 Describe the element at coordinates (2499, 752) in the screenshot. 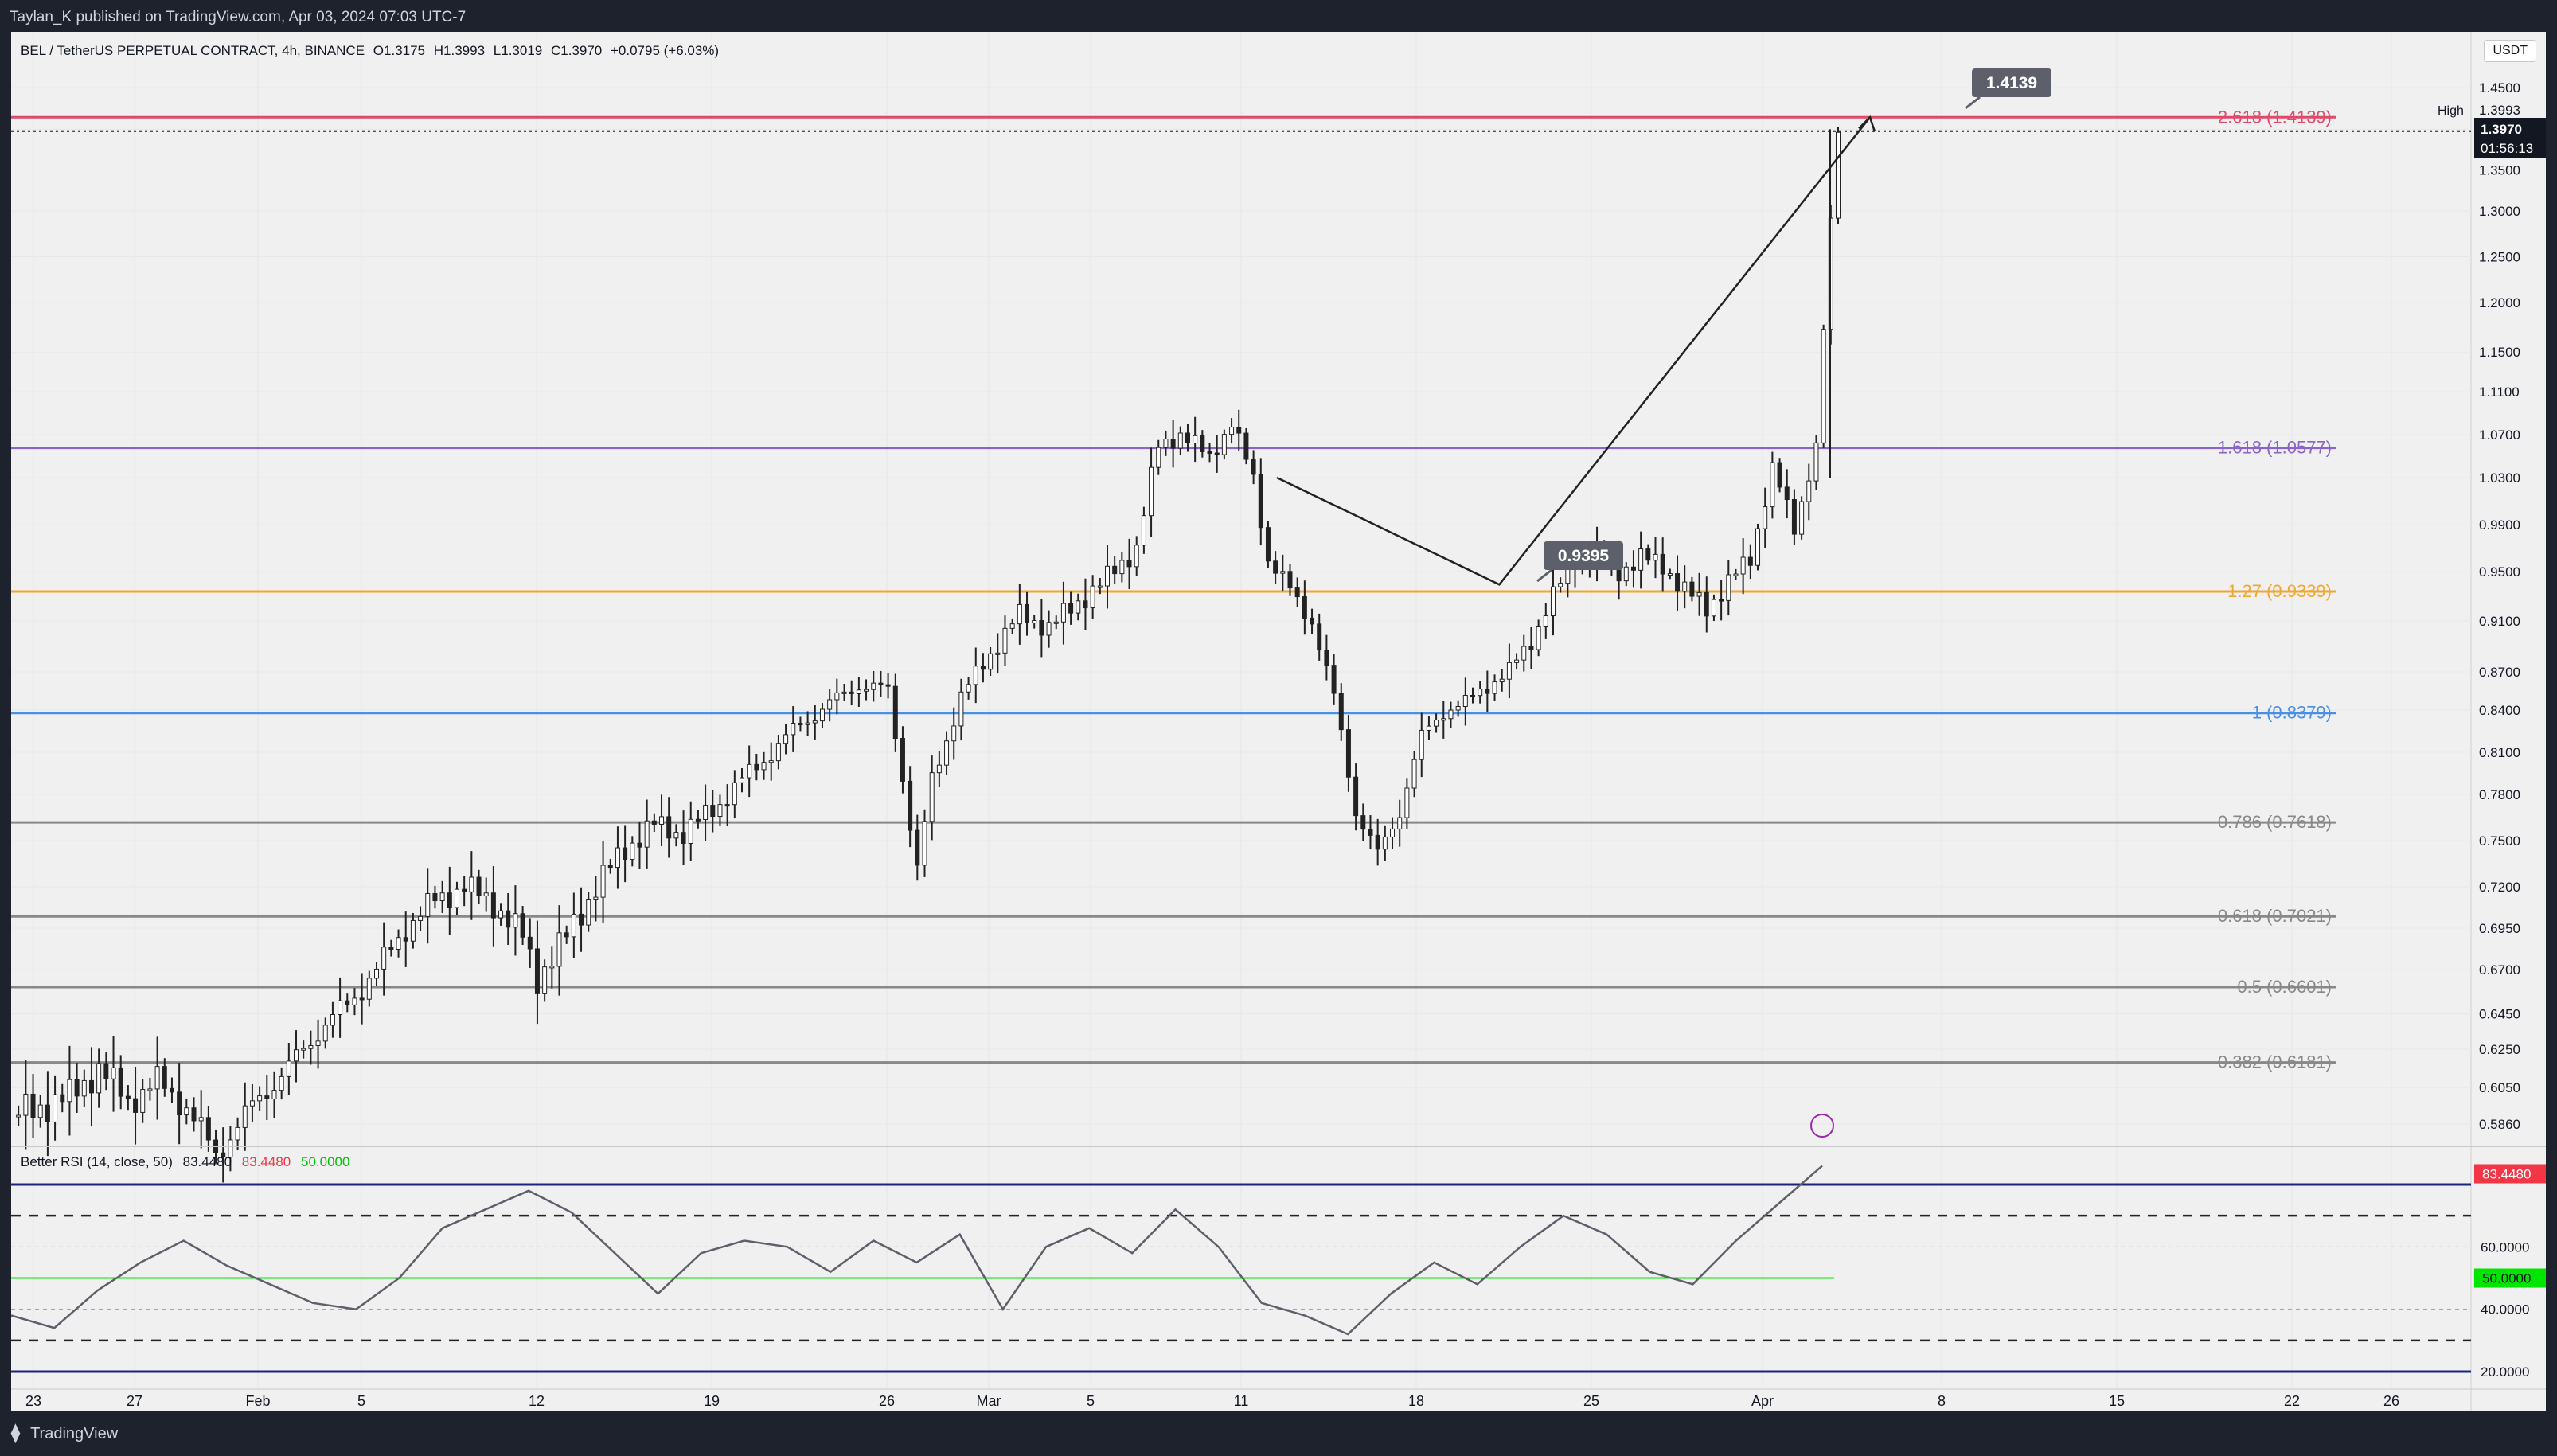

I see `price-tick-label: 0.8100` at that location.